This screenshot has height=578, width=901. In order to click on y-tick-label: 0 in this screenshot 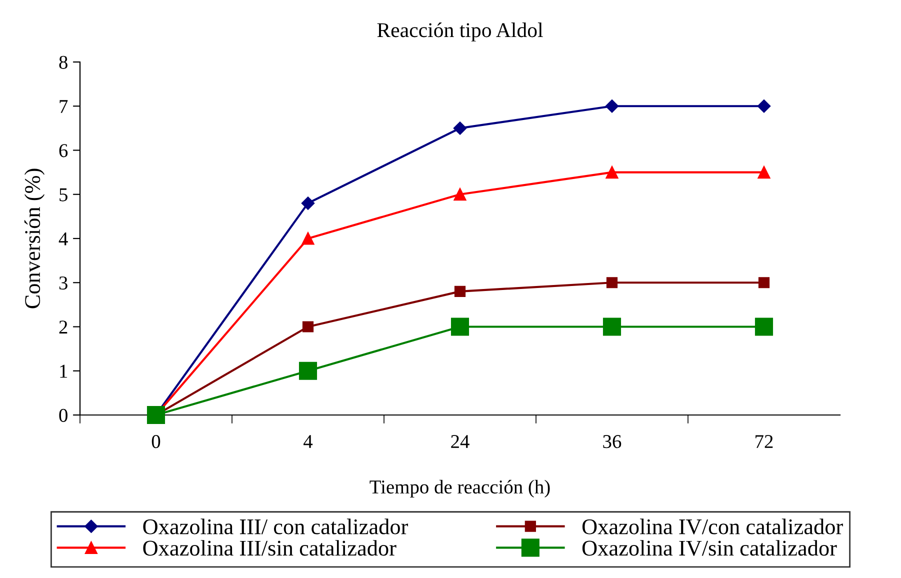, I will do `click(63, 415)`.